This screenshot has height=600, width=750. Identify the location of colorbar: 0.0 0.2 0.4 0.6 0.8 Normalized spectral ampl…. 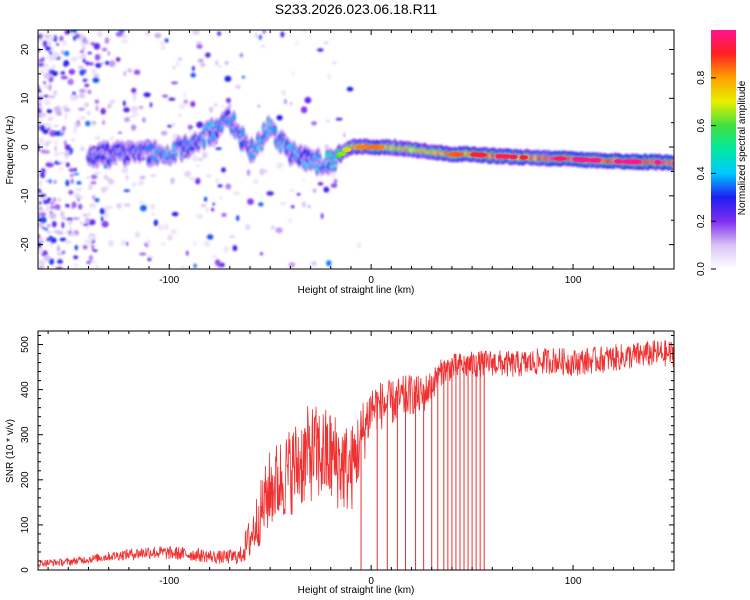
(722, 153).